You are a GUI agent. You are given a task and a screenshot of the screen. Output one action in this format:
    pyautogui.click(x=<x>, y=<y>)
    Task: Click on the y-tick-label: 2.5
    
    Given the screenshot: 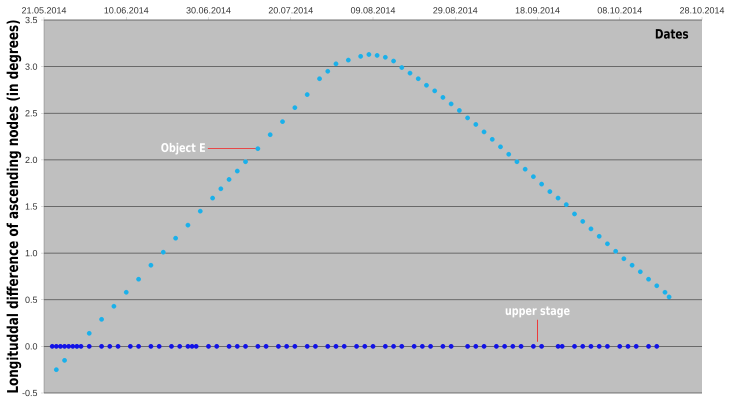 What is the action you would take?
    pyautogui.click(x=31, y=113)
    